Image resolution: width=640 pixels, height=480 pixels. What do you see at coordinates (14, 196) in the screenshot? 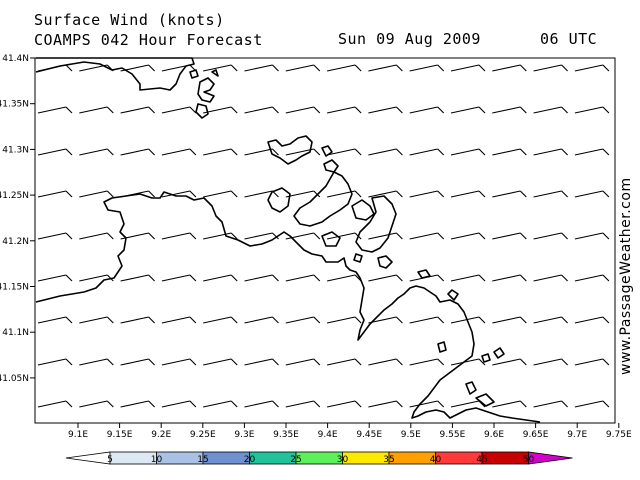
I see `lat-tick-label: 41.25N` at bounding box center [14, 196].